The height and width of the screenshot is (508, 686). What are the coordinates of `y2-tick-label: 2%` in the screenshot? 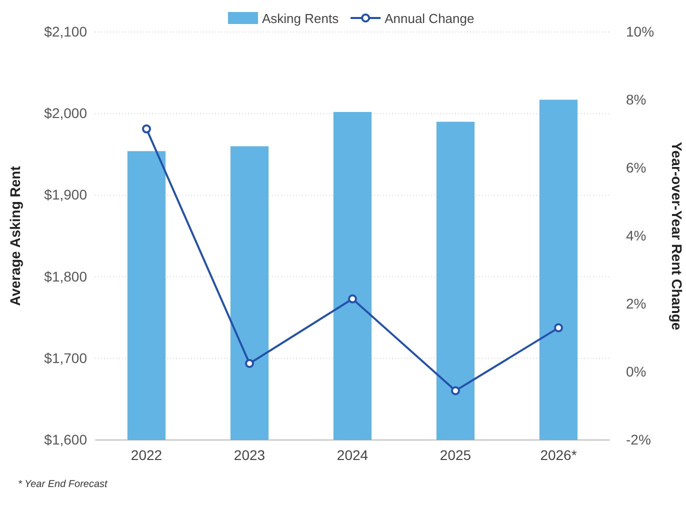 It's located at (636, 303).